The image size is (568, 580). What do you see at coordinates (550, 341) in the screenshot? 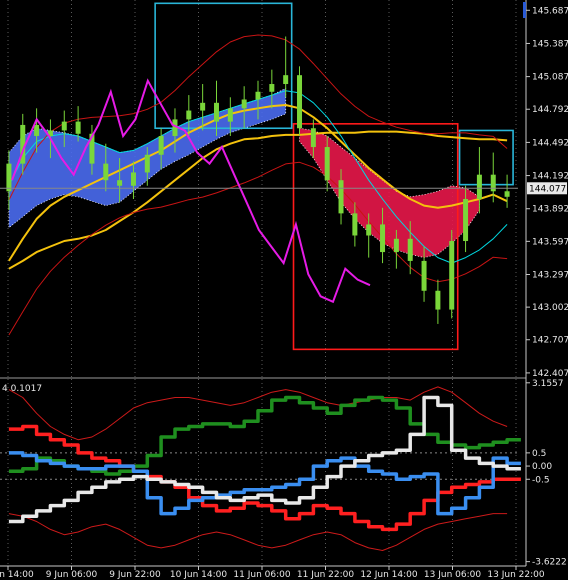
I see `price-tick-label: 142.707` at bounding box center [550, 341].